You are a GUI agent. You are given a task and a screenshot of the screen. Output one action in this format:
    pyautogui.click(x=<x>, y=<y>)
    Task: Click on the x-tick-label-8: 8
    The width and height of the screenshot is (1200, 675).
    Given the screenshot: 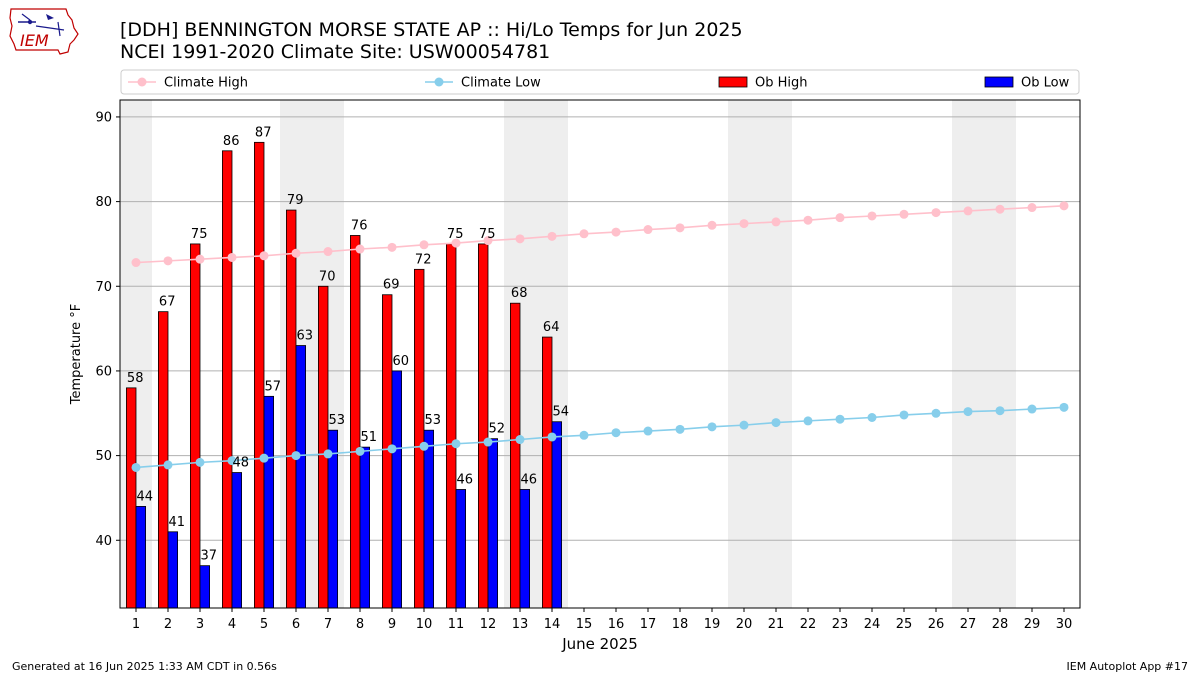 What is the action you would take?
    pyautogui.click(x=360, y=624)
    